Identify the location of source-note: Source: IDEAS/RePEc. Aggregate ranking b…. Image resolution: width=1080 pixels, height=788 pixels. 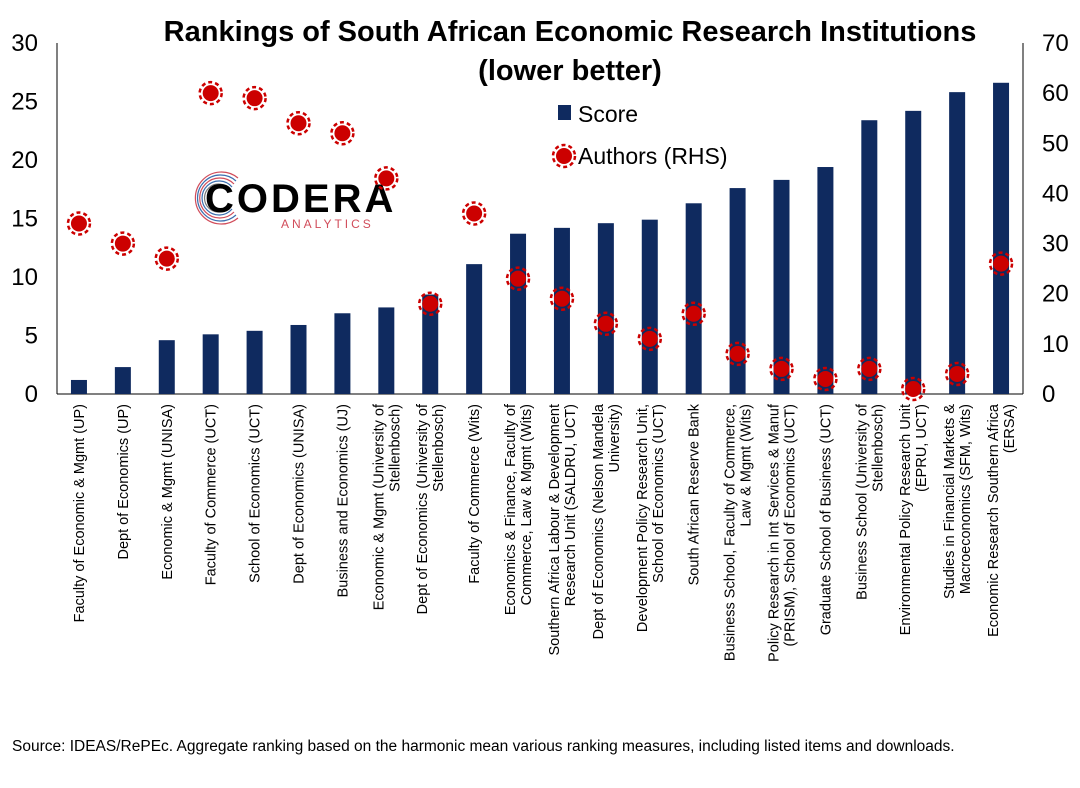
(483, 746).